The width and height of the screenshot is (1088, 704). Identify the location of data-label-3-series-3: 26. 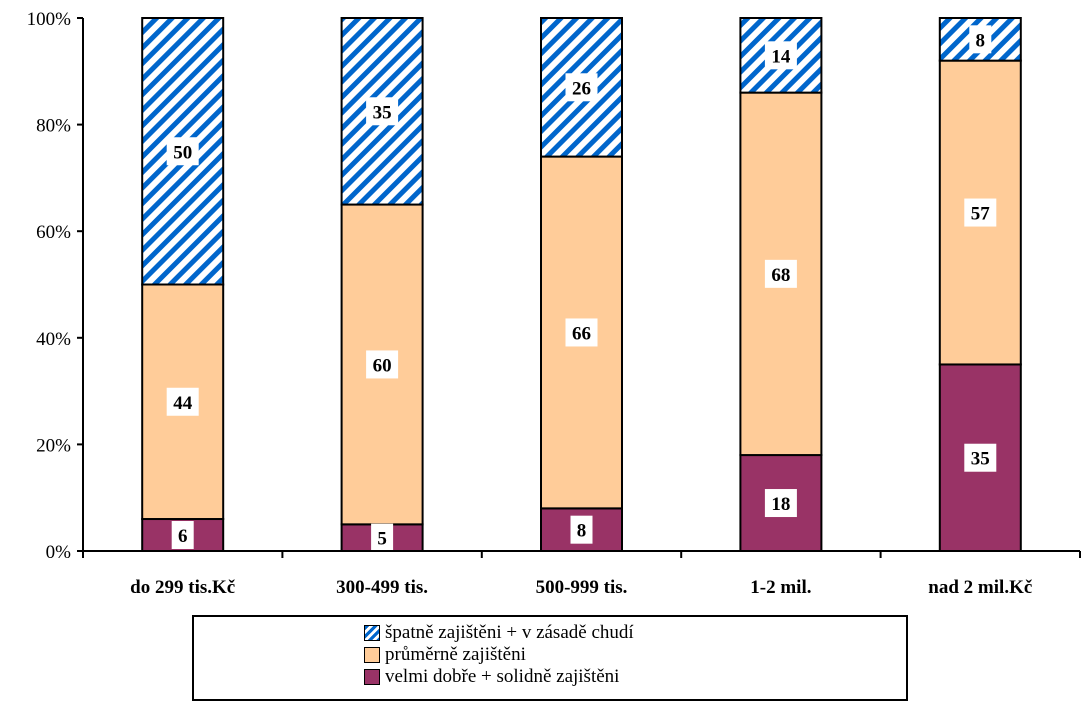
(581, 88).